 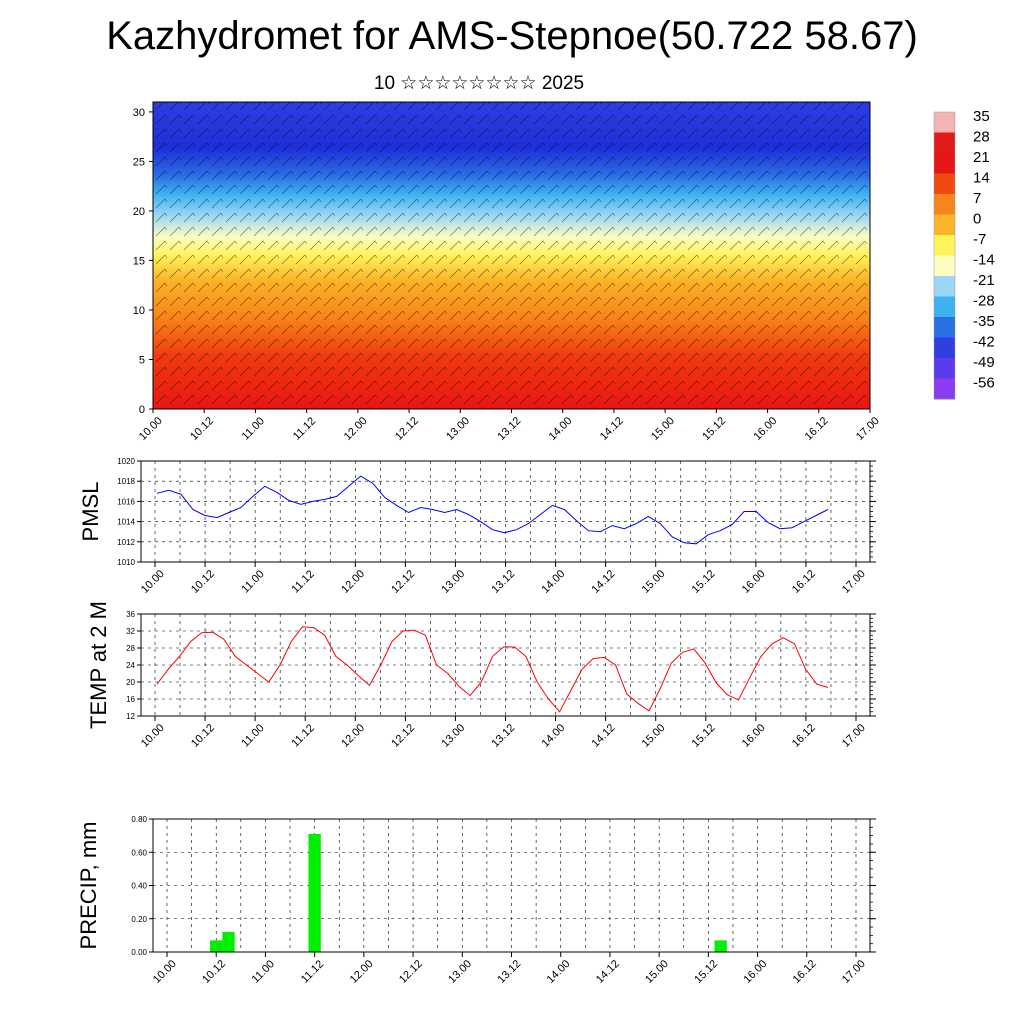 What do you see at coordinates (126, 501) in the screenshot?
I see `y-tick-label: 1016` at bounding box center [126, 501].